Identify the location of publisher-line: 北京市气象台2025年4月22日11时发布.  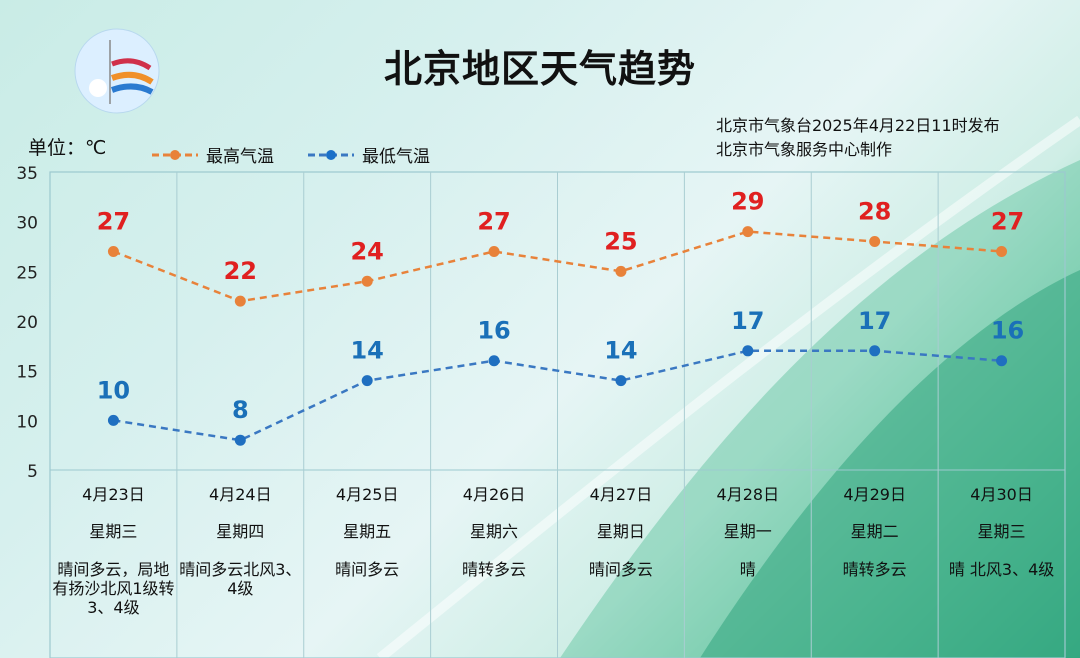
(858, 125).